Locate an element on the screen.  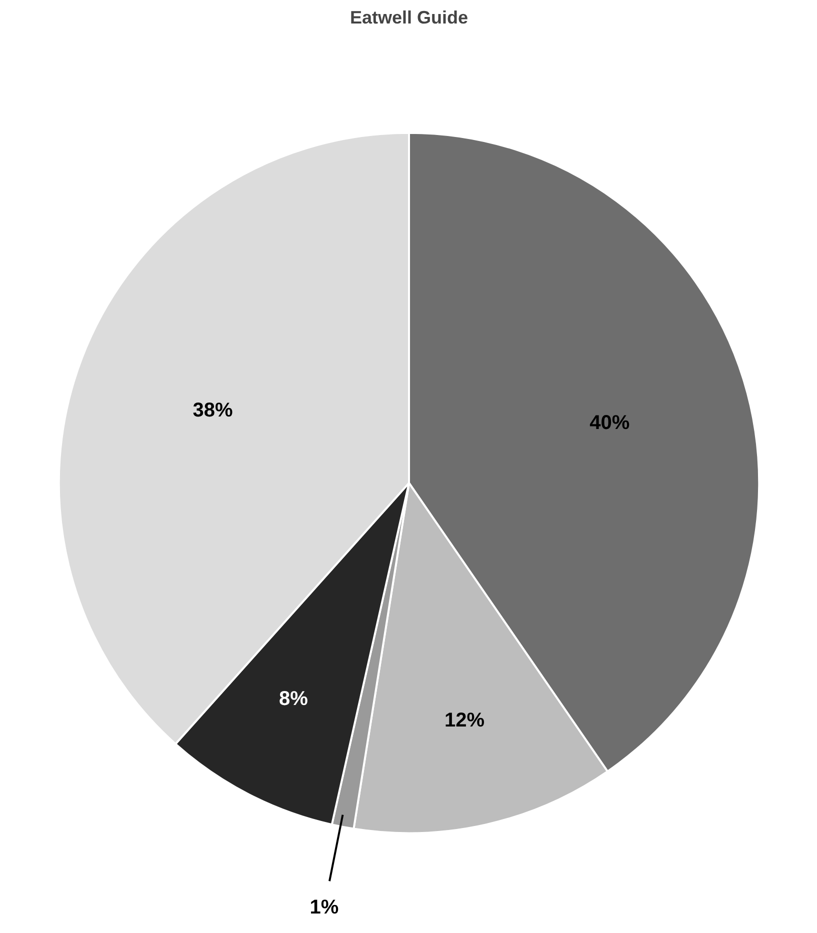
data-label: 12% is located at coordinates (464, 720).